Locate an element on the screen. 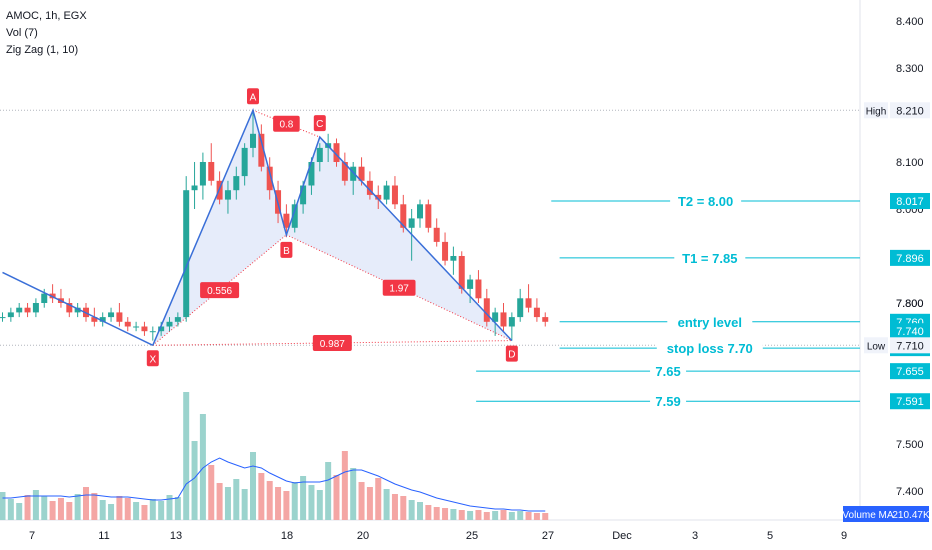 The image size is (932, 550). level-label-bg is located at coordinates (706, 201).